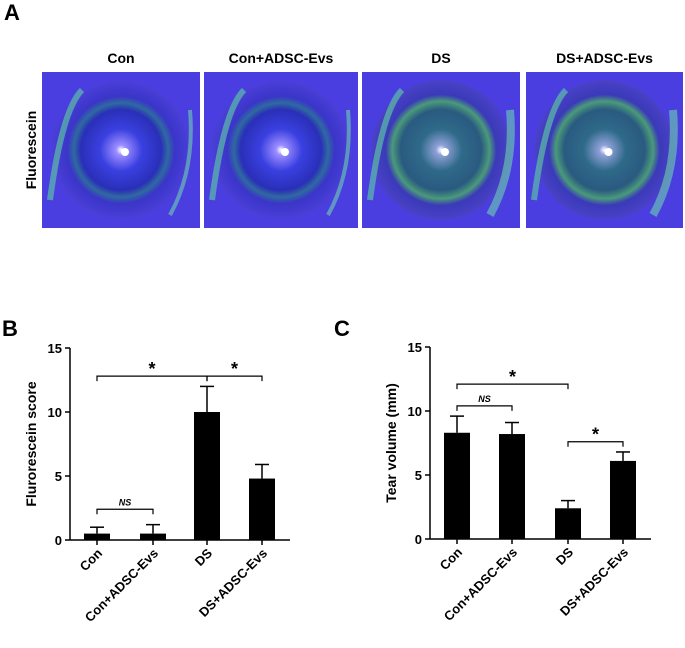  I want to click on panel-label: B, so click(10, 328).